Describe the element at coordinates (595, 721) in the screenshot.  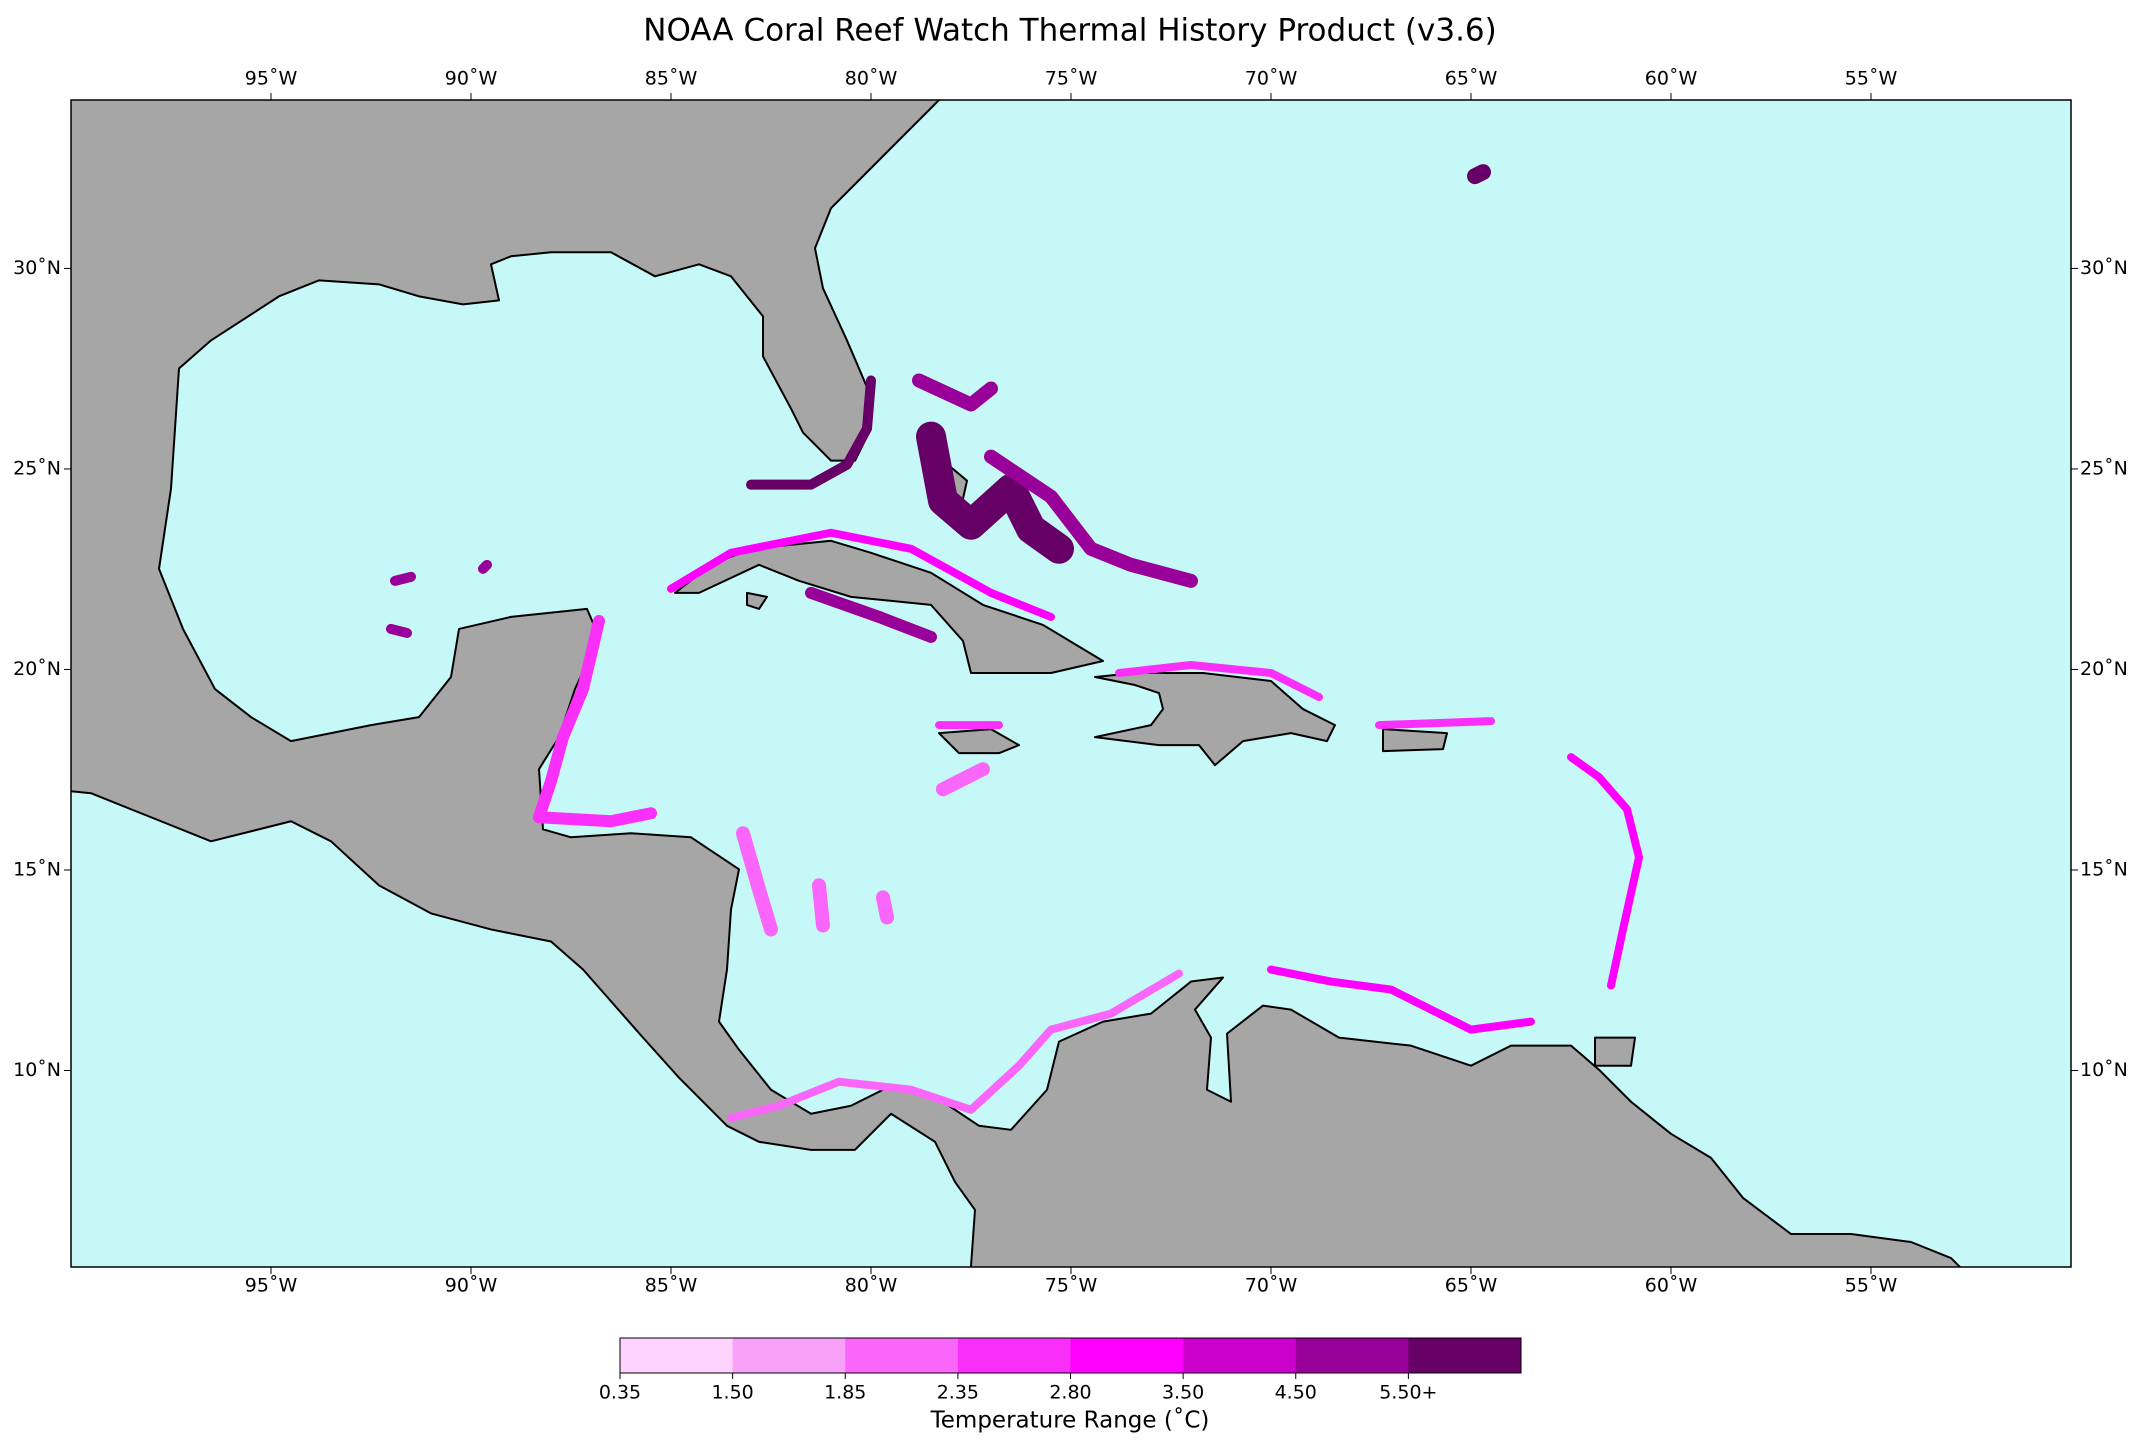
I see `reef-belize` at that location.